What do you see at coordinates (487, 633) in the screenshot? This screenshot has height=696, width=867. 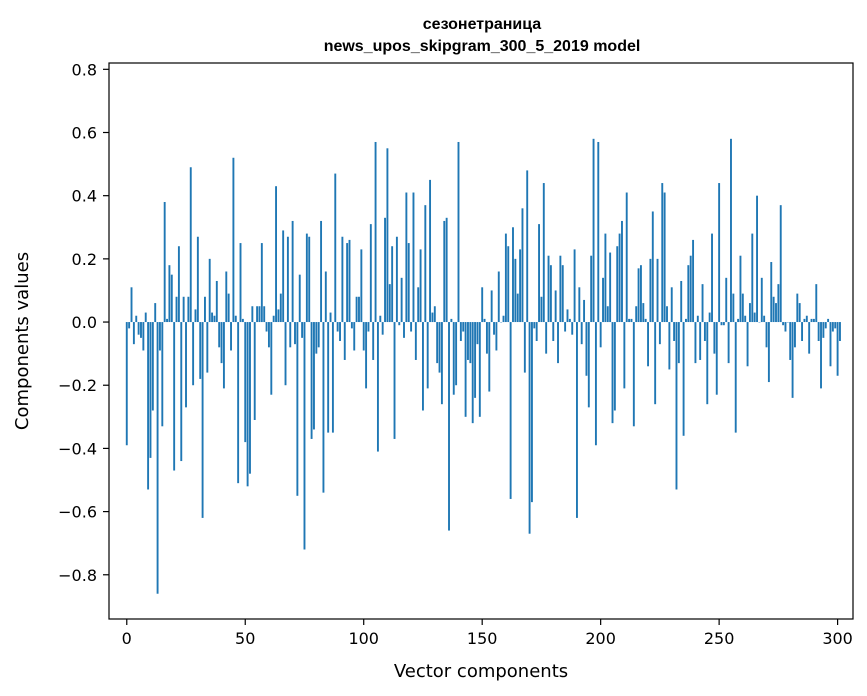 I see `x-axis-ticks: 0 50 100 150 200 250 300` at bounding box center [487, 633].